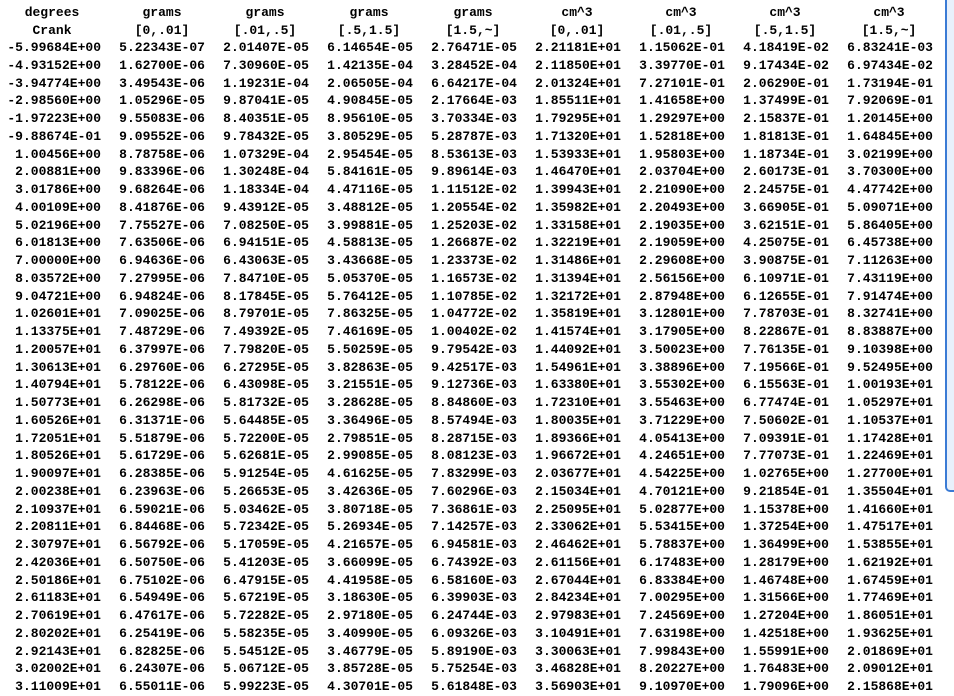  What do you see at coordinates (682, 101) in the screenshot?
I see `table-cell: 1.41658E+00` at bounding box center [682, 101].